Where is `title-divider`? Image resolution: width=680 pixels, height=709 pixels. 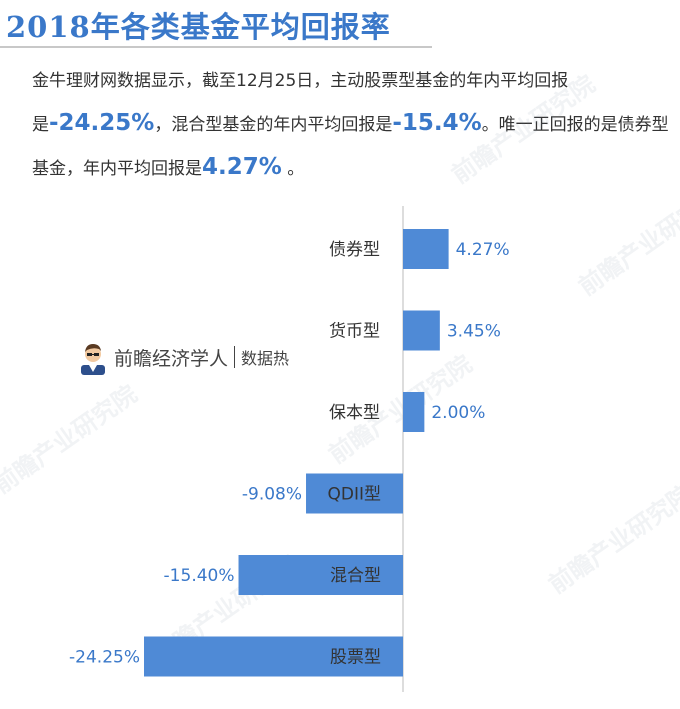
title-divider is located at coordinates (216, 47).